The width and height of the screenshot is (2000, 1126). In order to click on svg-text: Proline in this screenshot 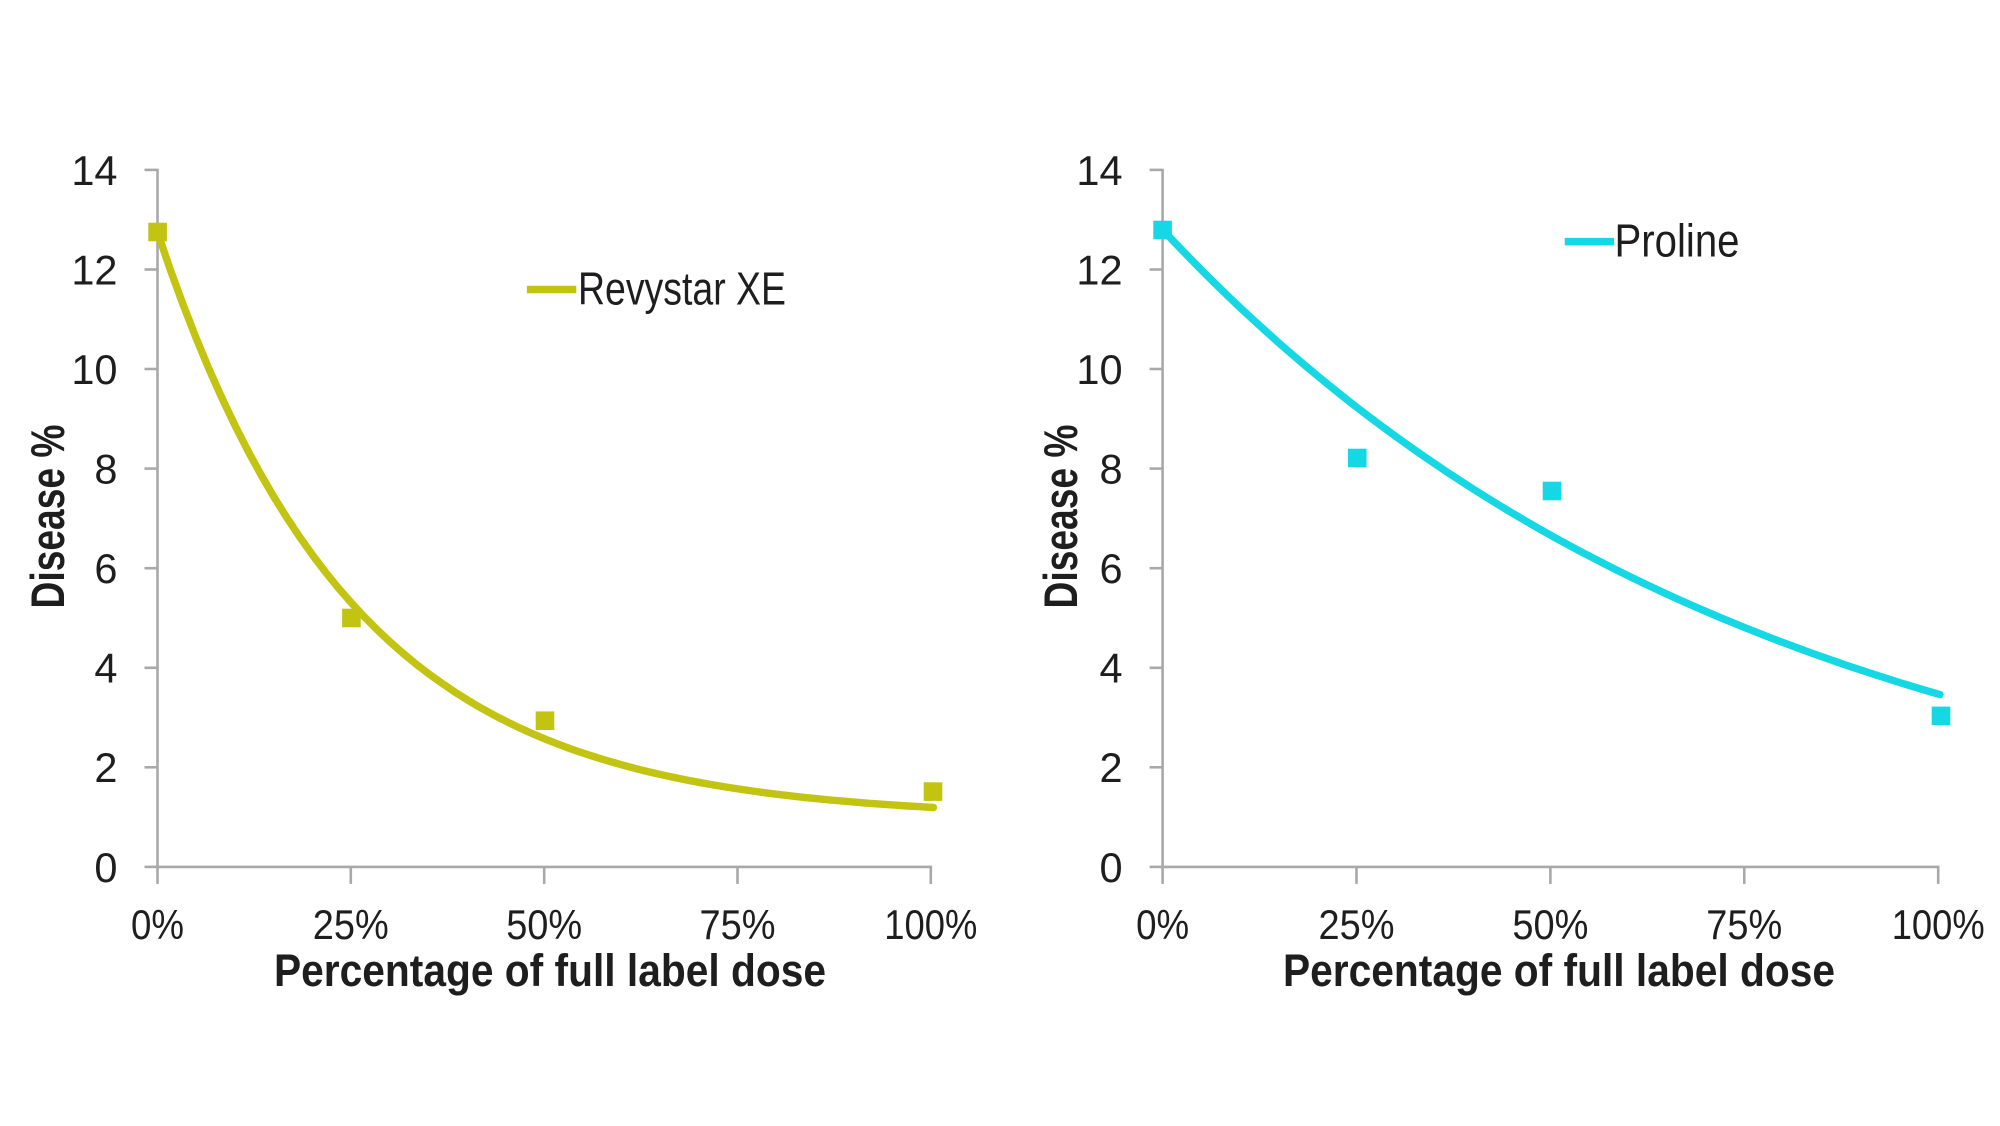, I will do `click(1677, 241)`.